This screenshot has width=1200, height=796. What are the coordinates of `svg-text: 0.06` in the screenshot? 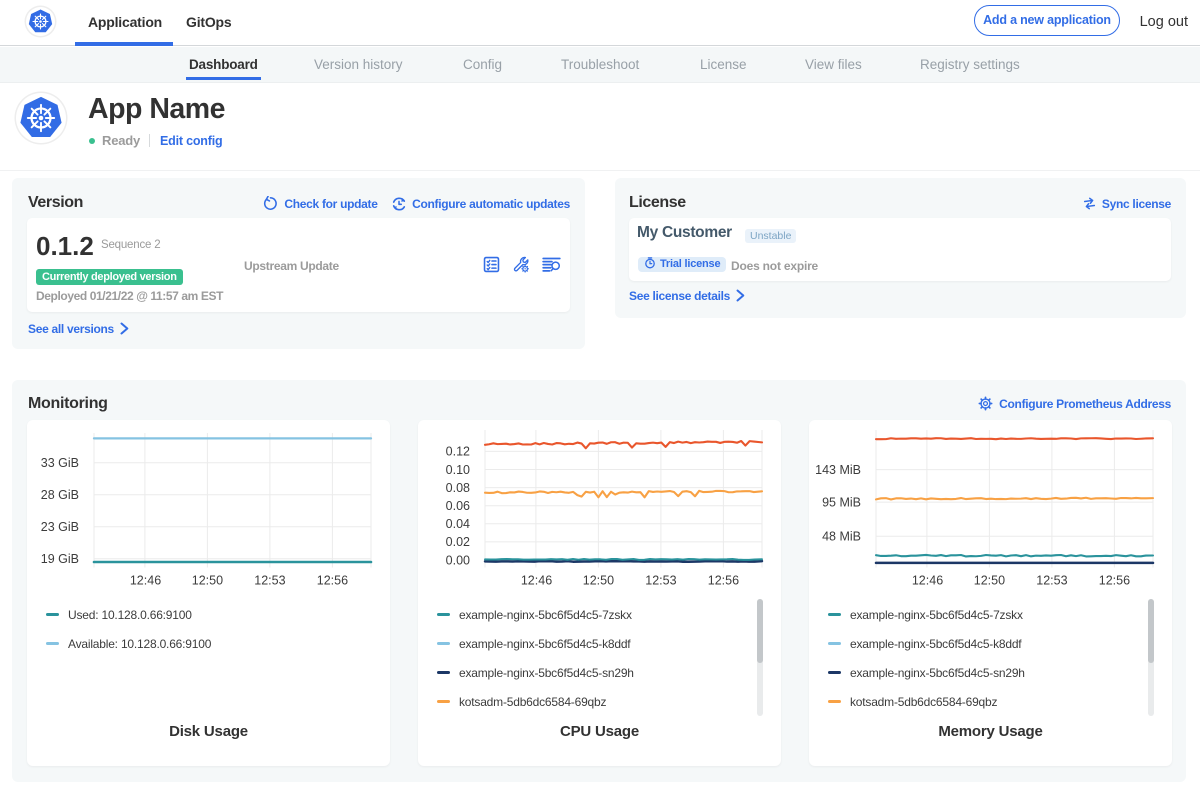 It's located at (458, 506).